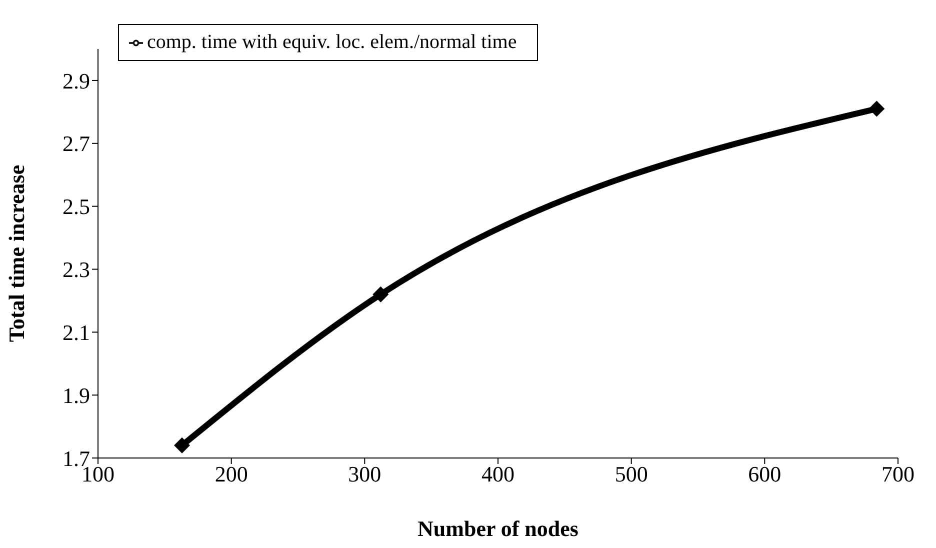 Image resolution: width=936 pixels, height=548 pixels. What do you see at coordinates (76, 81) in the screenshot?
I see `y-tick-label: 2.9` at bounding box center [76, 81].